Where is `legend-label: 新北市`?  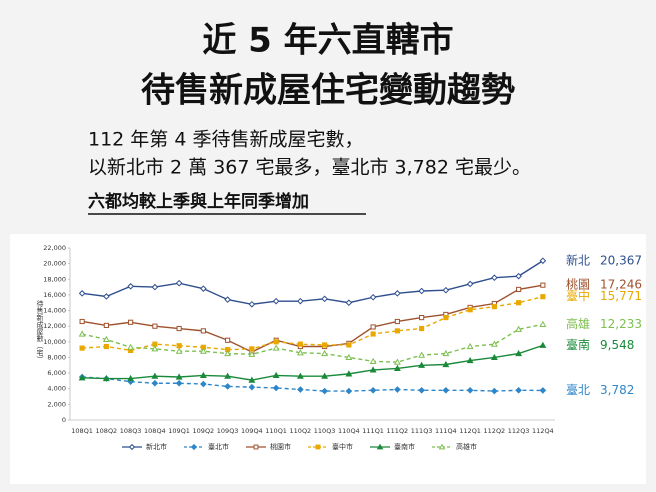 legend-label: 新北市 is located at coordinates (156, 446).